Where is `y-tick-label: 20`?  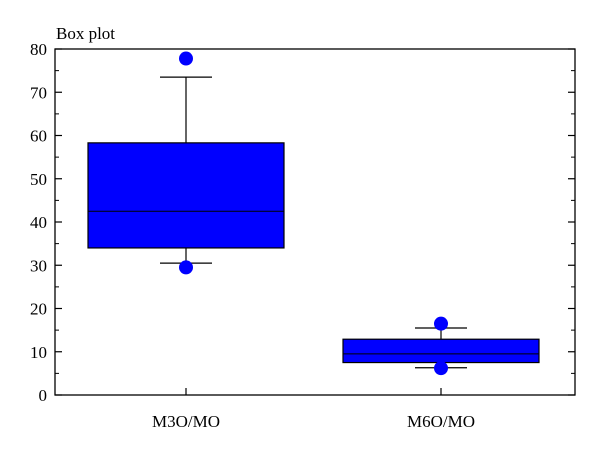 y-tick-label: 20 is located at coordinates (38, 309).